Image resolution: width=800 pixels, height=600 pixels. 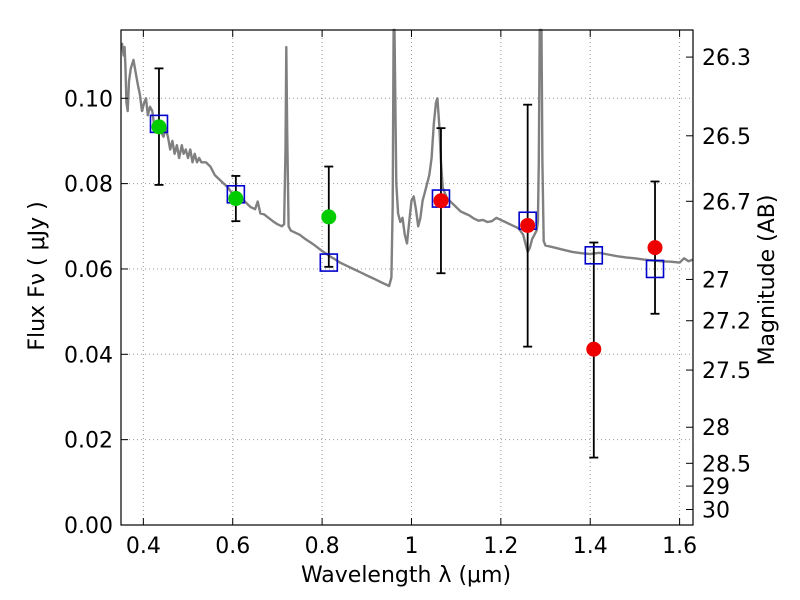 I want to click on mag-tick-label: 27, so click(x=716, y=280).